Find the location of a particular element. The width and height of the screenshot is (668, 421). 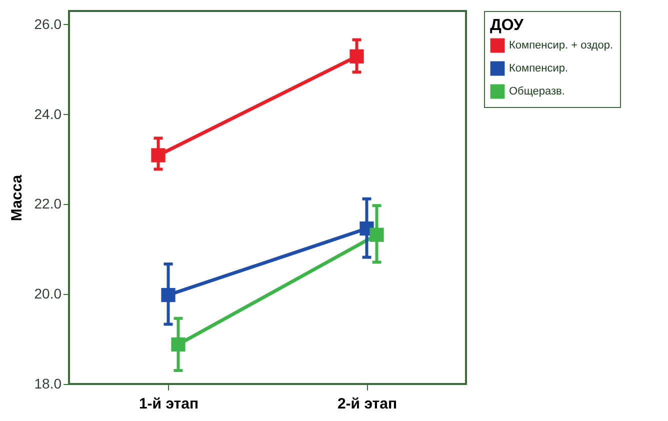

y-tick-label: 20.0 is located at coordinates (48, 294).